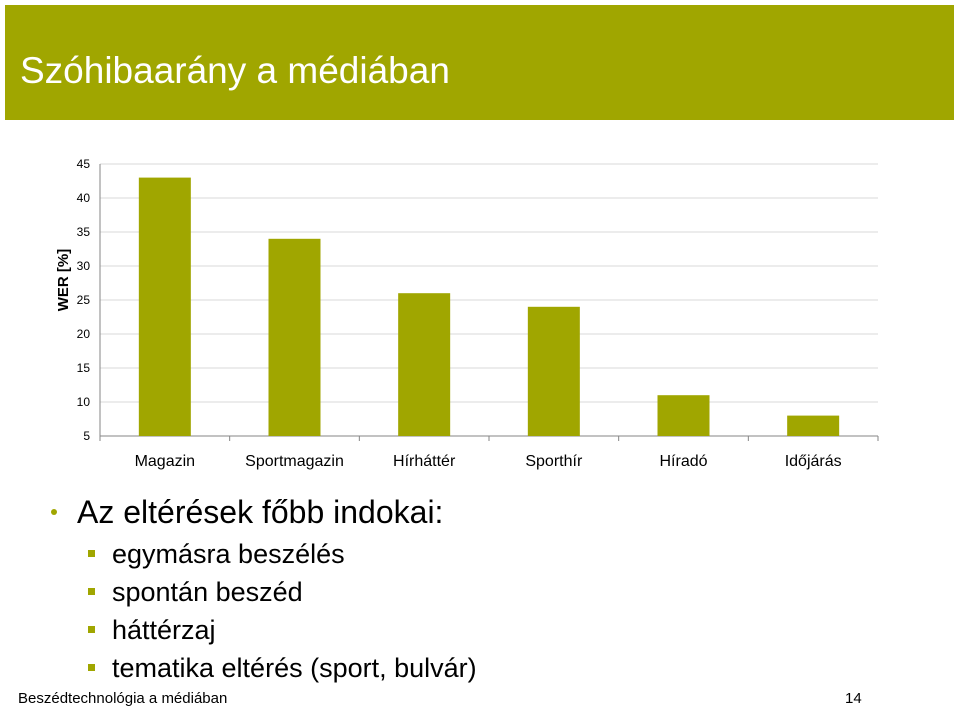  What do you see at coordinates (84, 198) in the screenshot?
I see `y-tick-label: 40` at bounding box center [84, 198].